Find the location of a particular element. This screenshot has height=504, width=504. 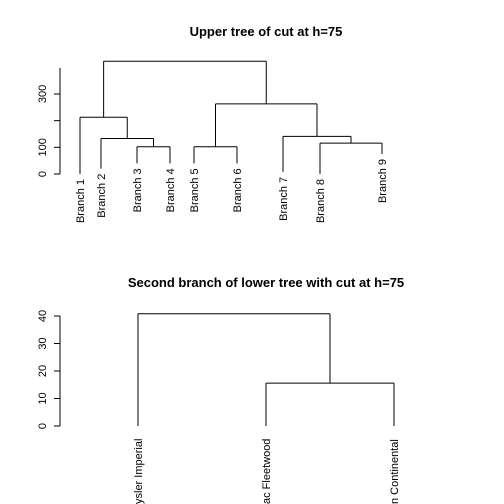

leaf-label: Branch 8 is located at coordinates (321, 201).